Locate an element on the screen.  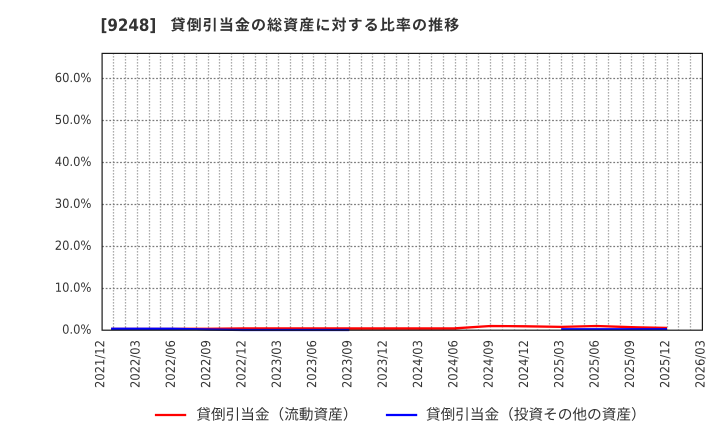
legend-label-current-assets is located at coordinates (272, 414).